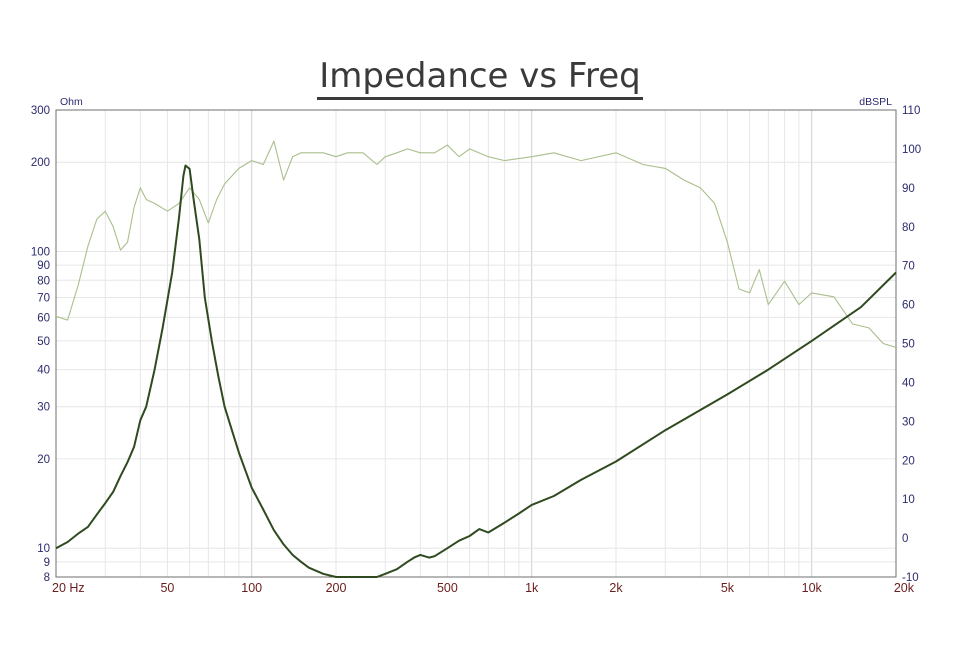  Describe the element at coordinates (911, 111) in the screenshot. I see `right-tick-label: 110` at that location.